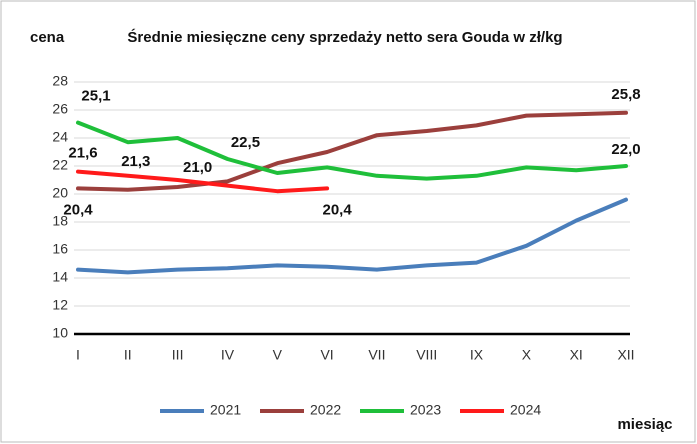 The height and width of the screenshot is (444, 697). Describe the element at coordinates (625, 149) in the screenshot. I see `data-label: 22,0` at that location.